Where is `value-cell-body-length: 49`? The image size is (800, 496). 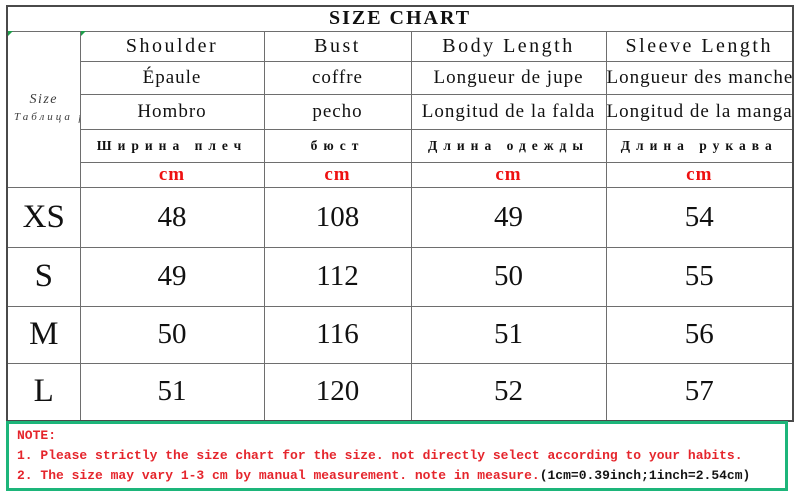 value-cell-body-length: 49 is located at coordinates (508, 217).